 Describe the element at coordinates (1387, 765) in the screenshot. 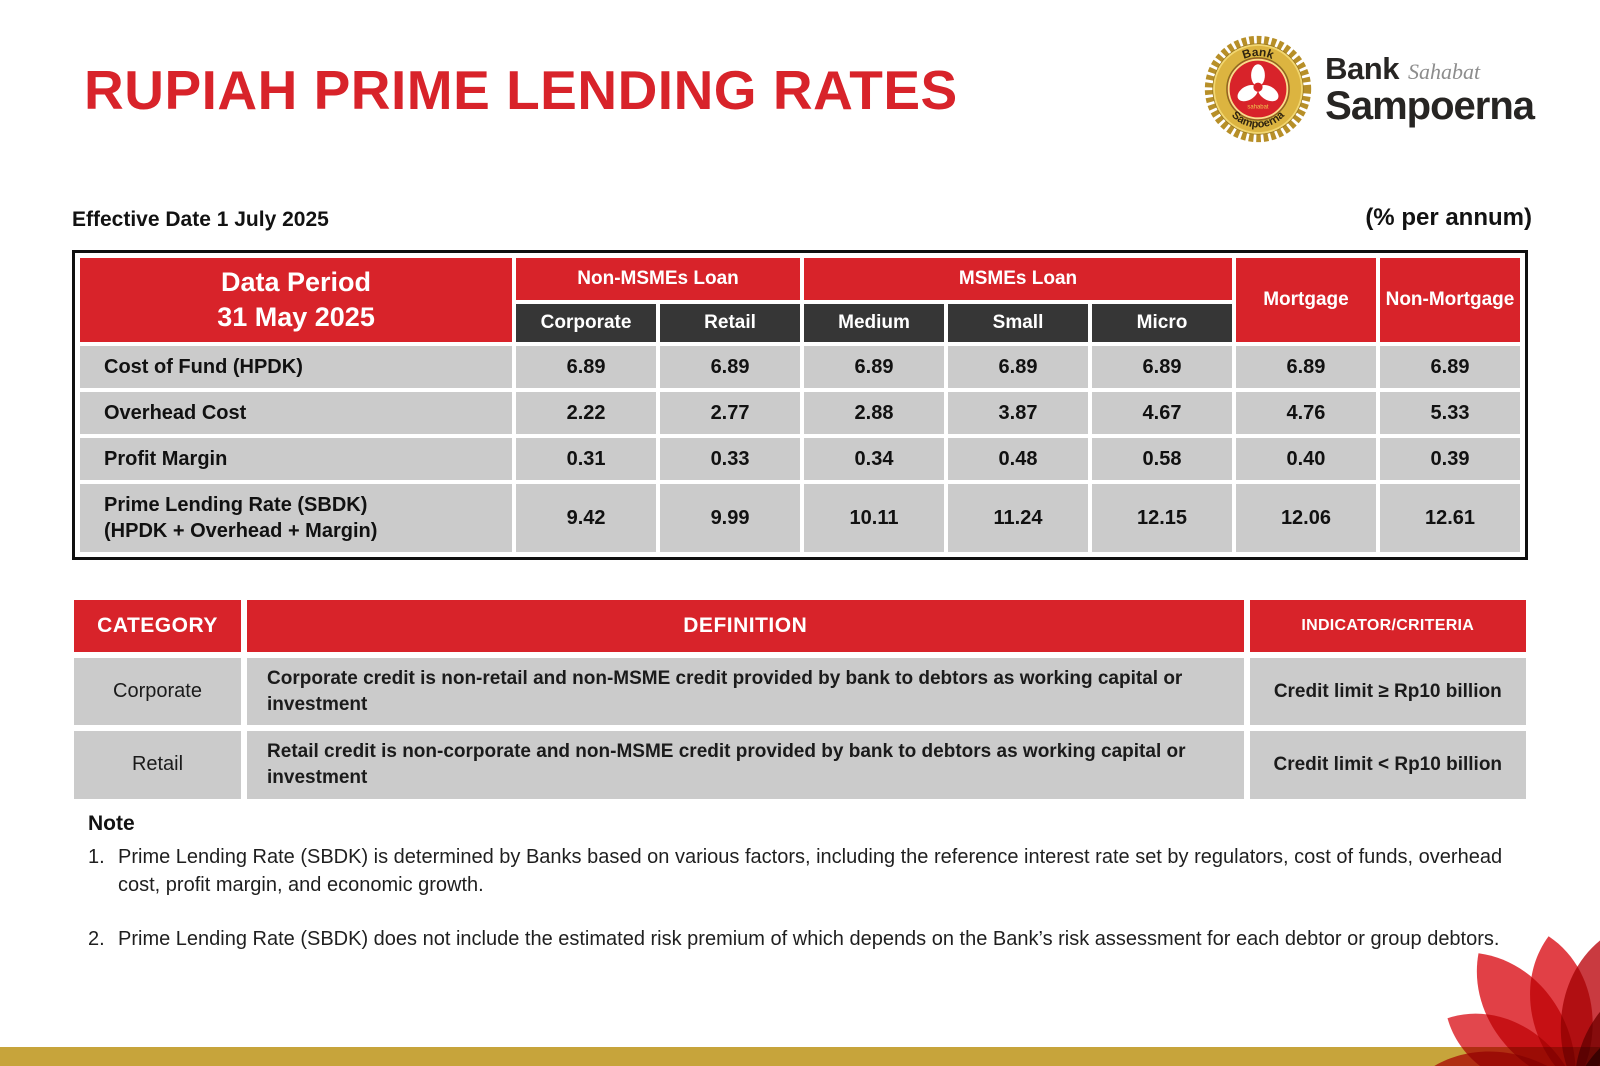

I see `criteria-cell: Credit limit < Rp10 billion` at that location.